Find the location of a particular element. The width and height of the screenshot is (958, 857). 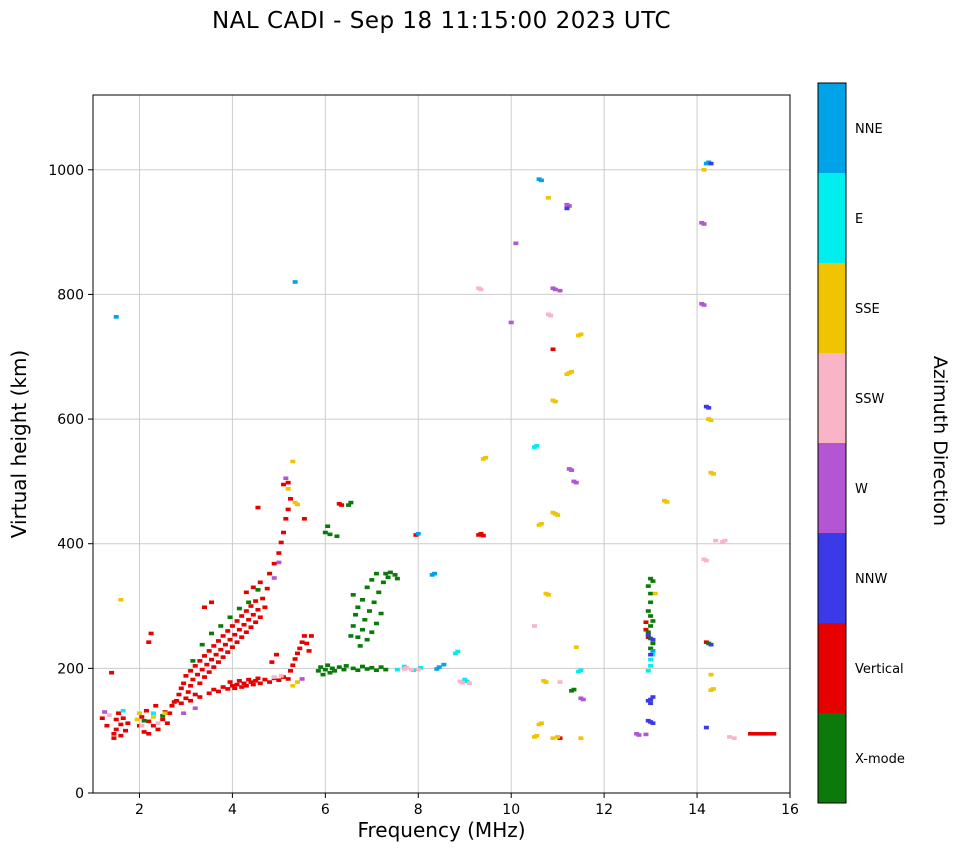

chart-title: NAL CADI - Sep 18 11:15:00 2023 UTC is located at coordinates (441, 21).